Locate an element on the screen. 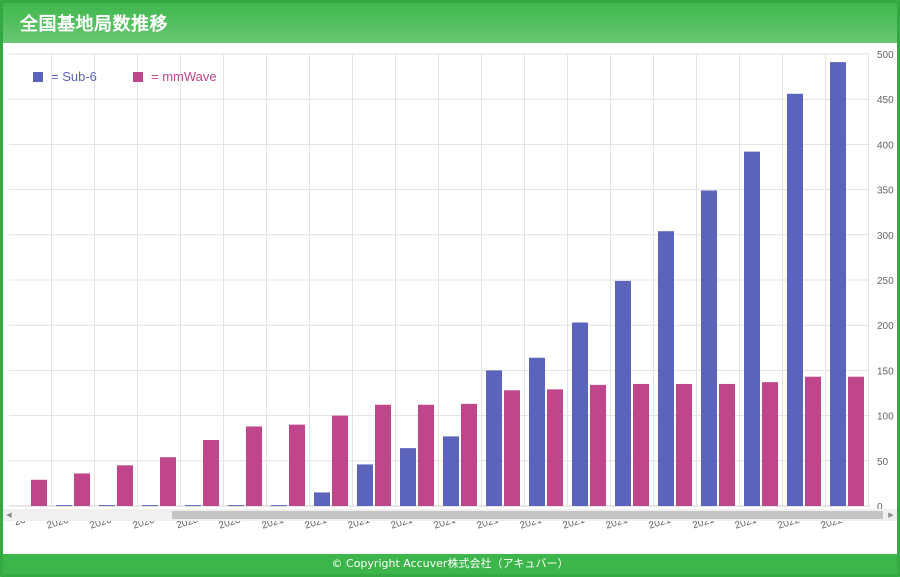 The image size is (900, 577). horizontal-scrollbar: ◀ ▶ is located at coordinates (450, 515).